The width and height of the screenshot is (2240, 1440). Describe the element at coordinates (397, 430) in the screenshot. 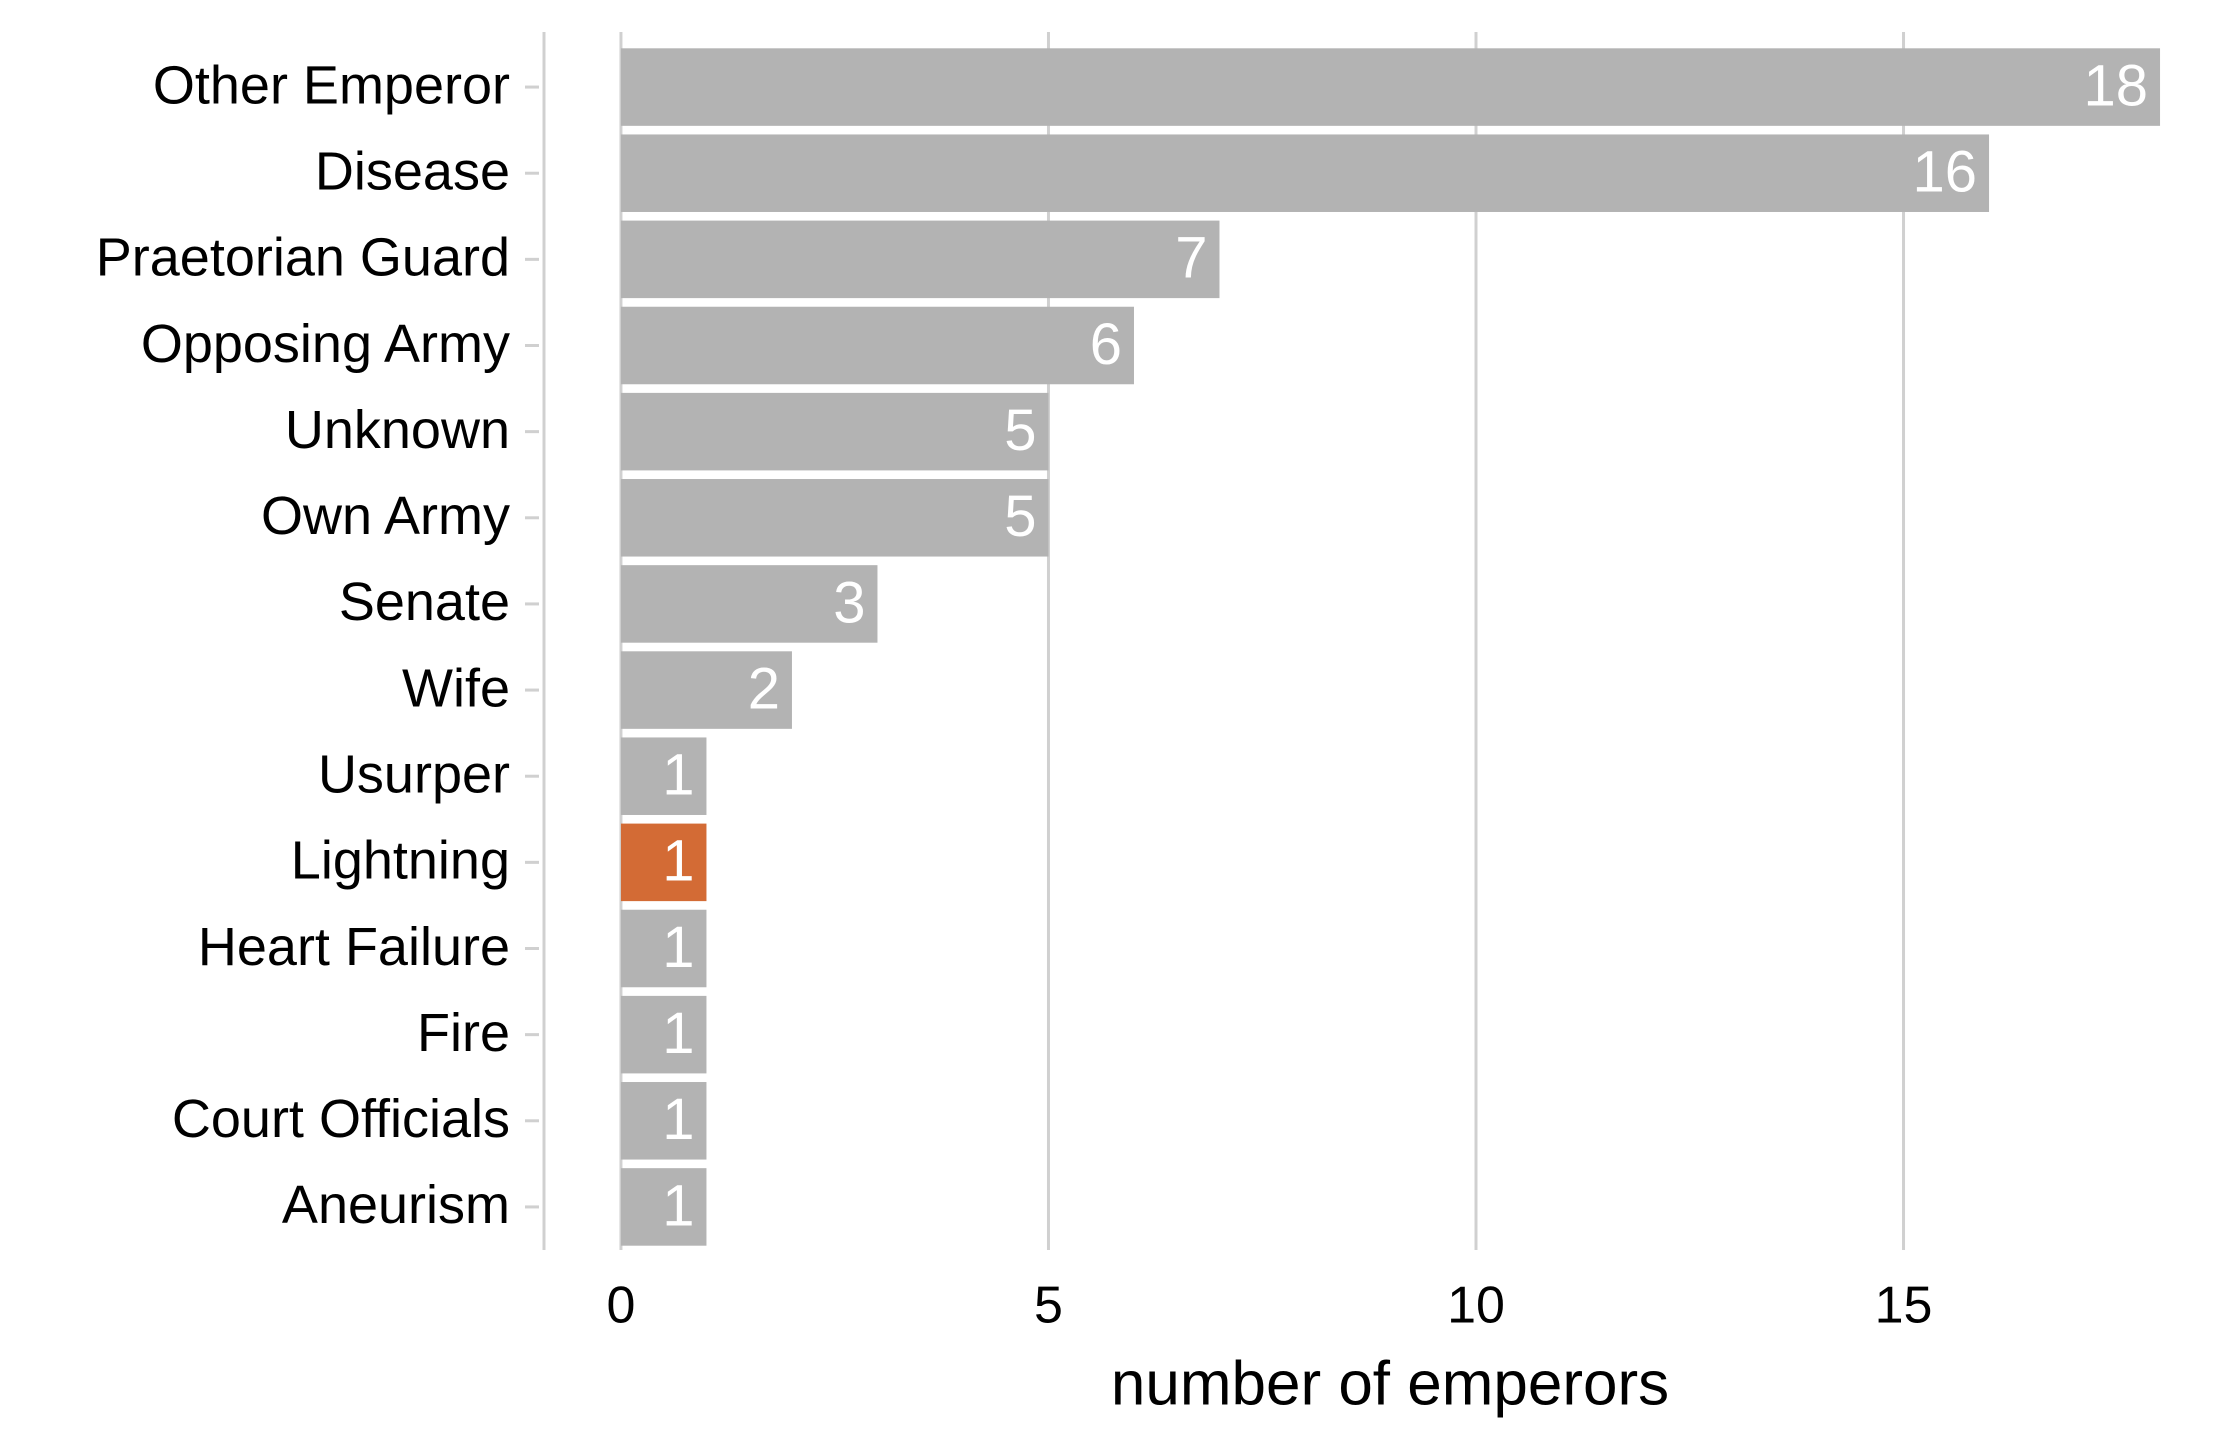

I see `y-tick-label: Unknown` at that location.